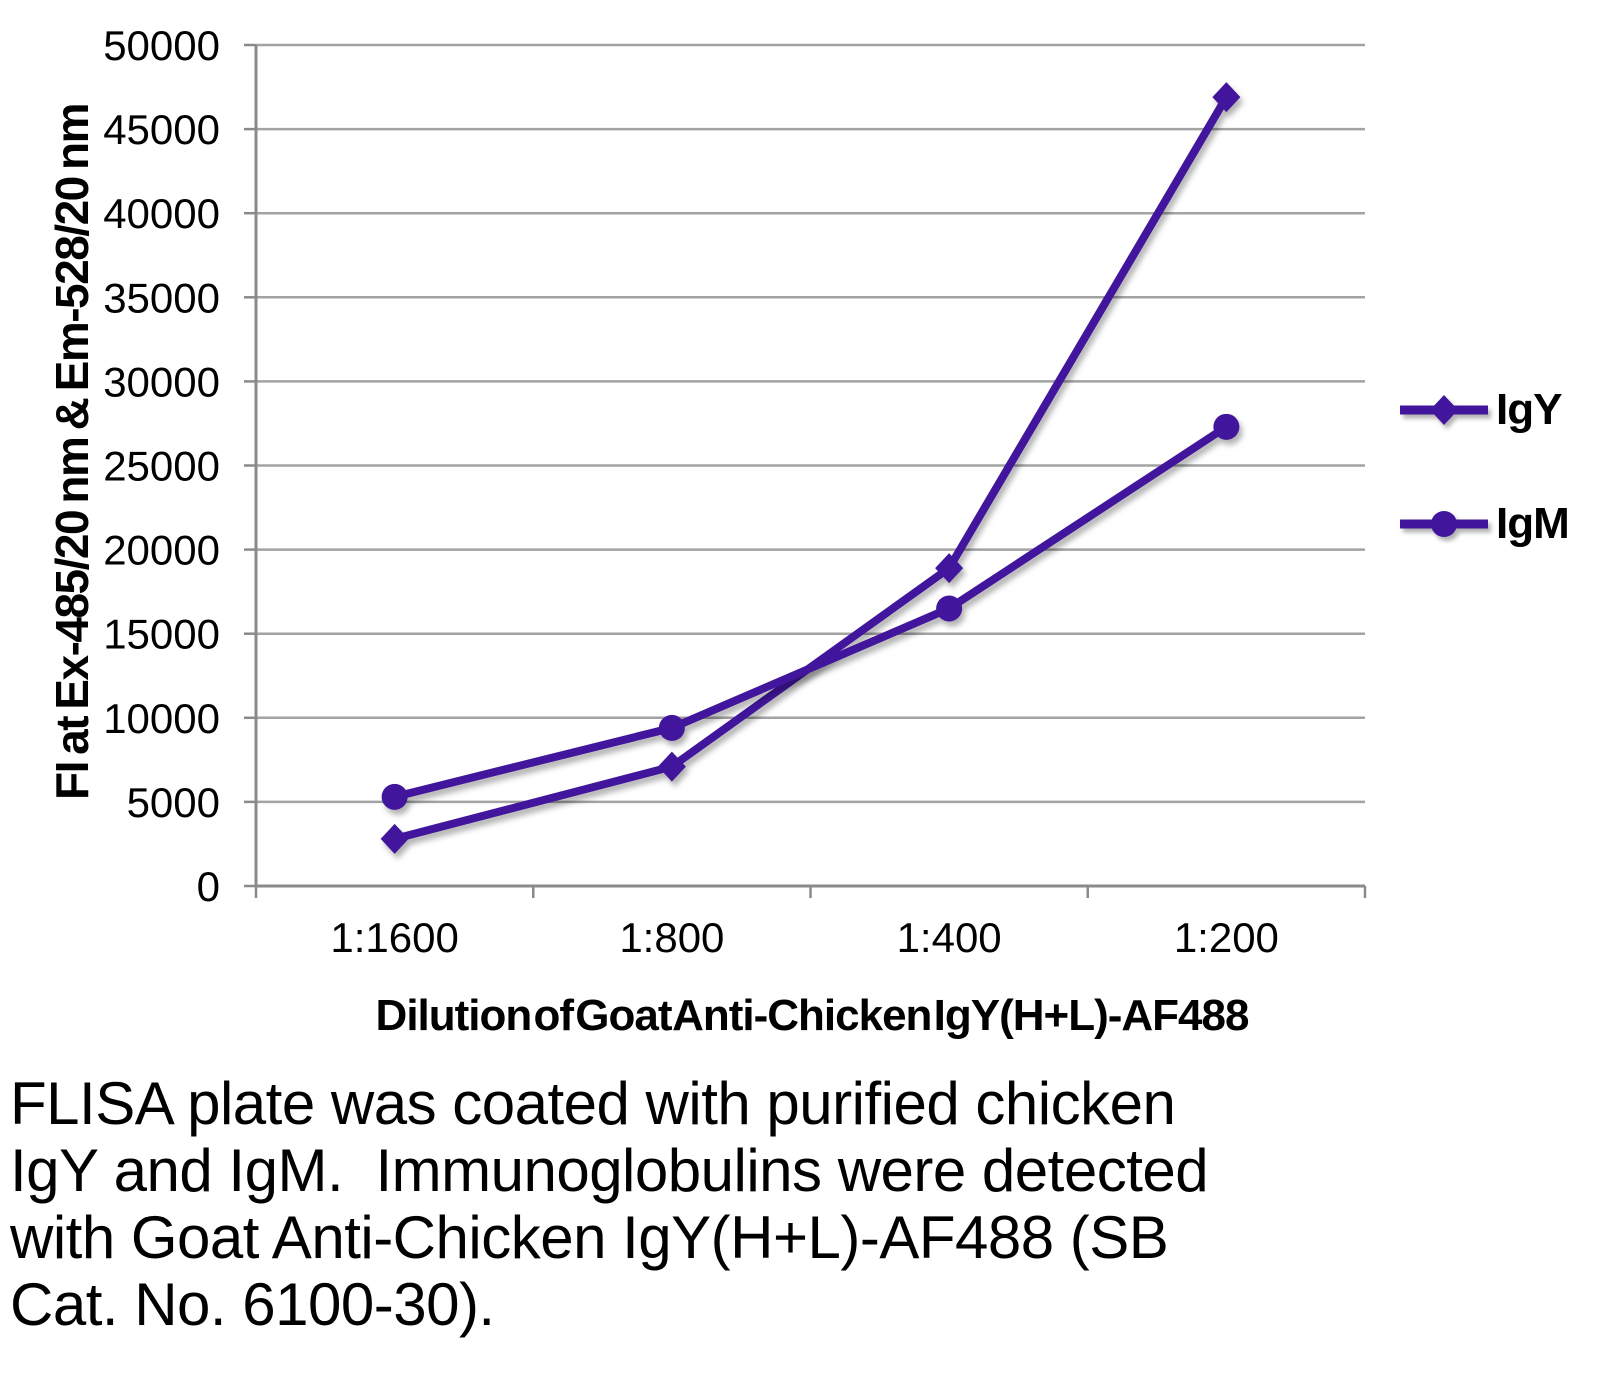 The image size is (1605, 1385). What do you see at coordinates (394, 937) in the screenshot?
I see `svg-text: 1:1600` at bounding box center [394, 937].